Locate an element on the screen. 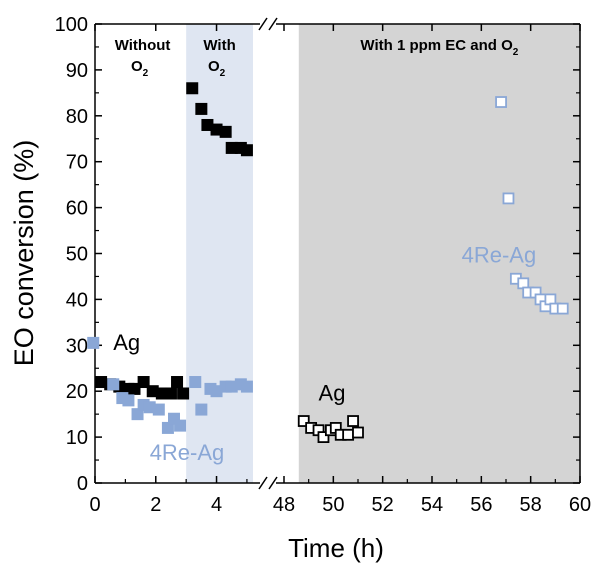 The width and height of the screenshot is (598, 565). x-tick-label: 54 is located at coordinates (432, 505).